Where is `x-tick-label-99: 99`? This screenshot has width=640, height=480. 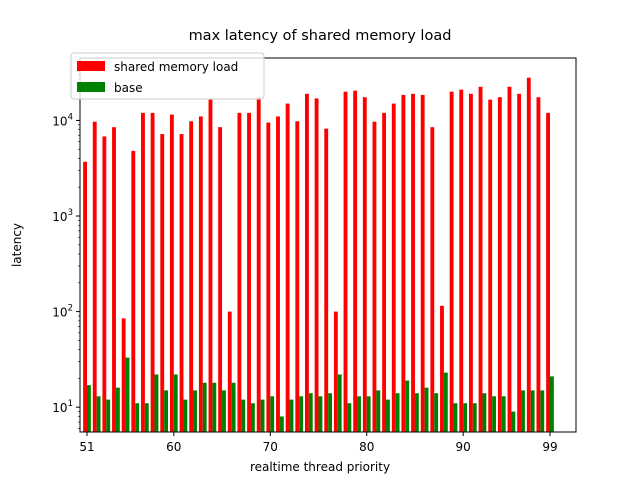 x-tick-label-99: 99 is located at coordinates (549, 447).